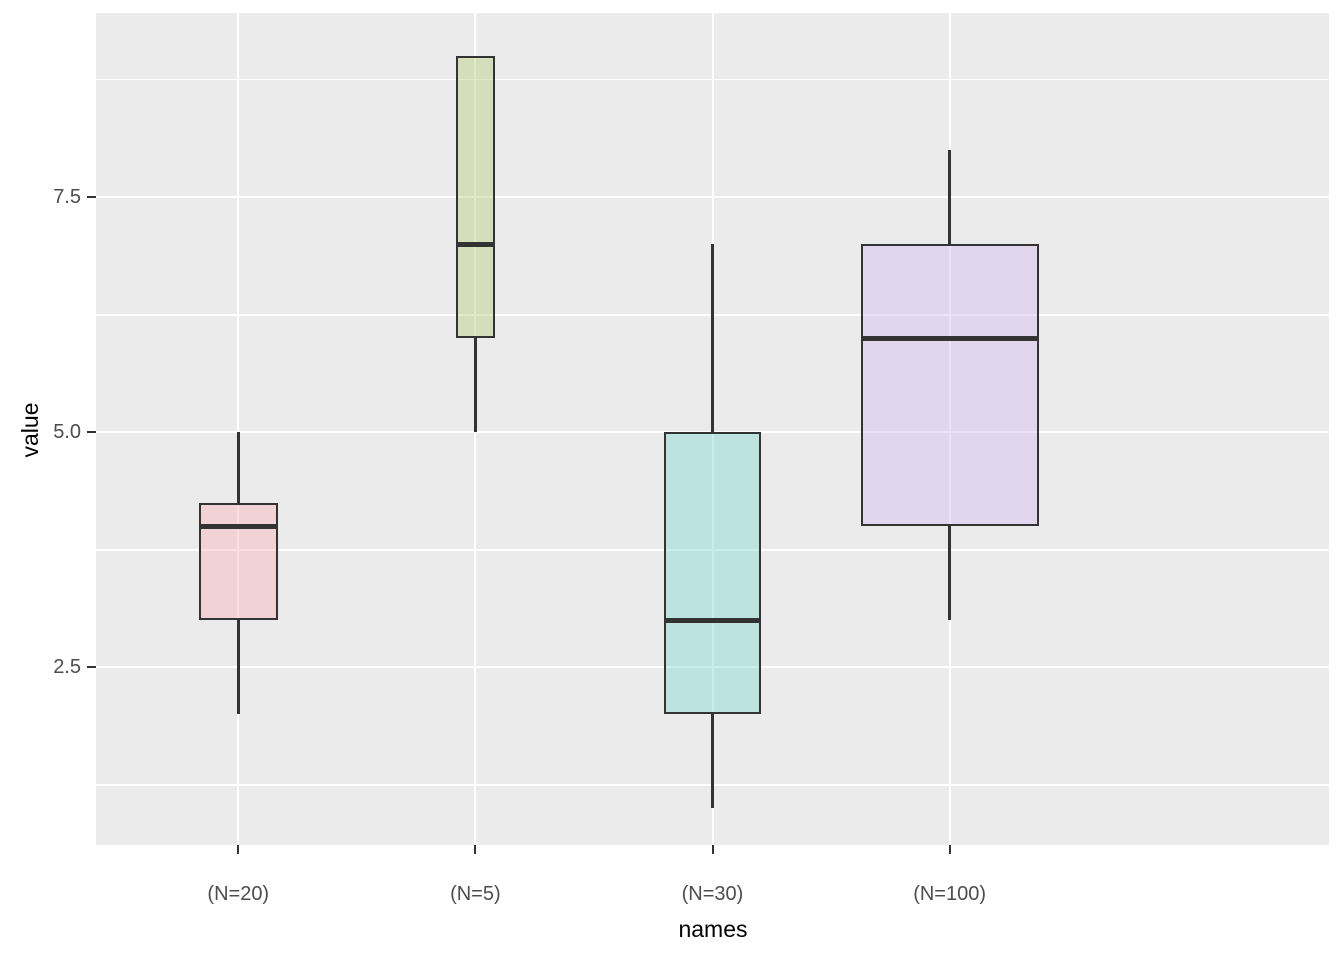 This screenshot has width=1344, height=960. I want to click on y-tick-label: 5.0, so click(67, 432).